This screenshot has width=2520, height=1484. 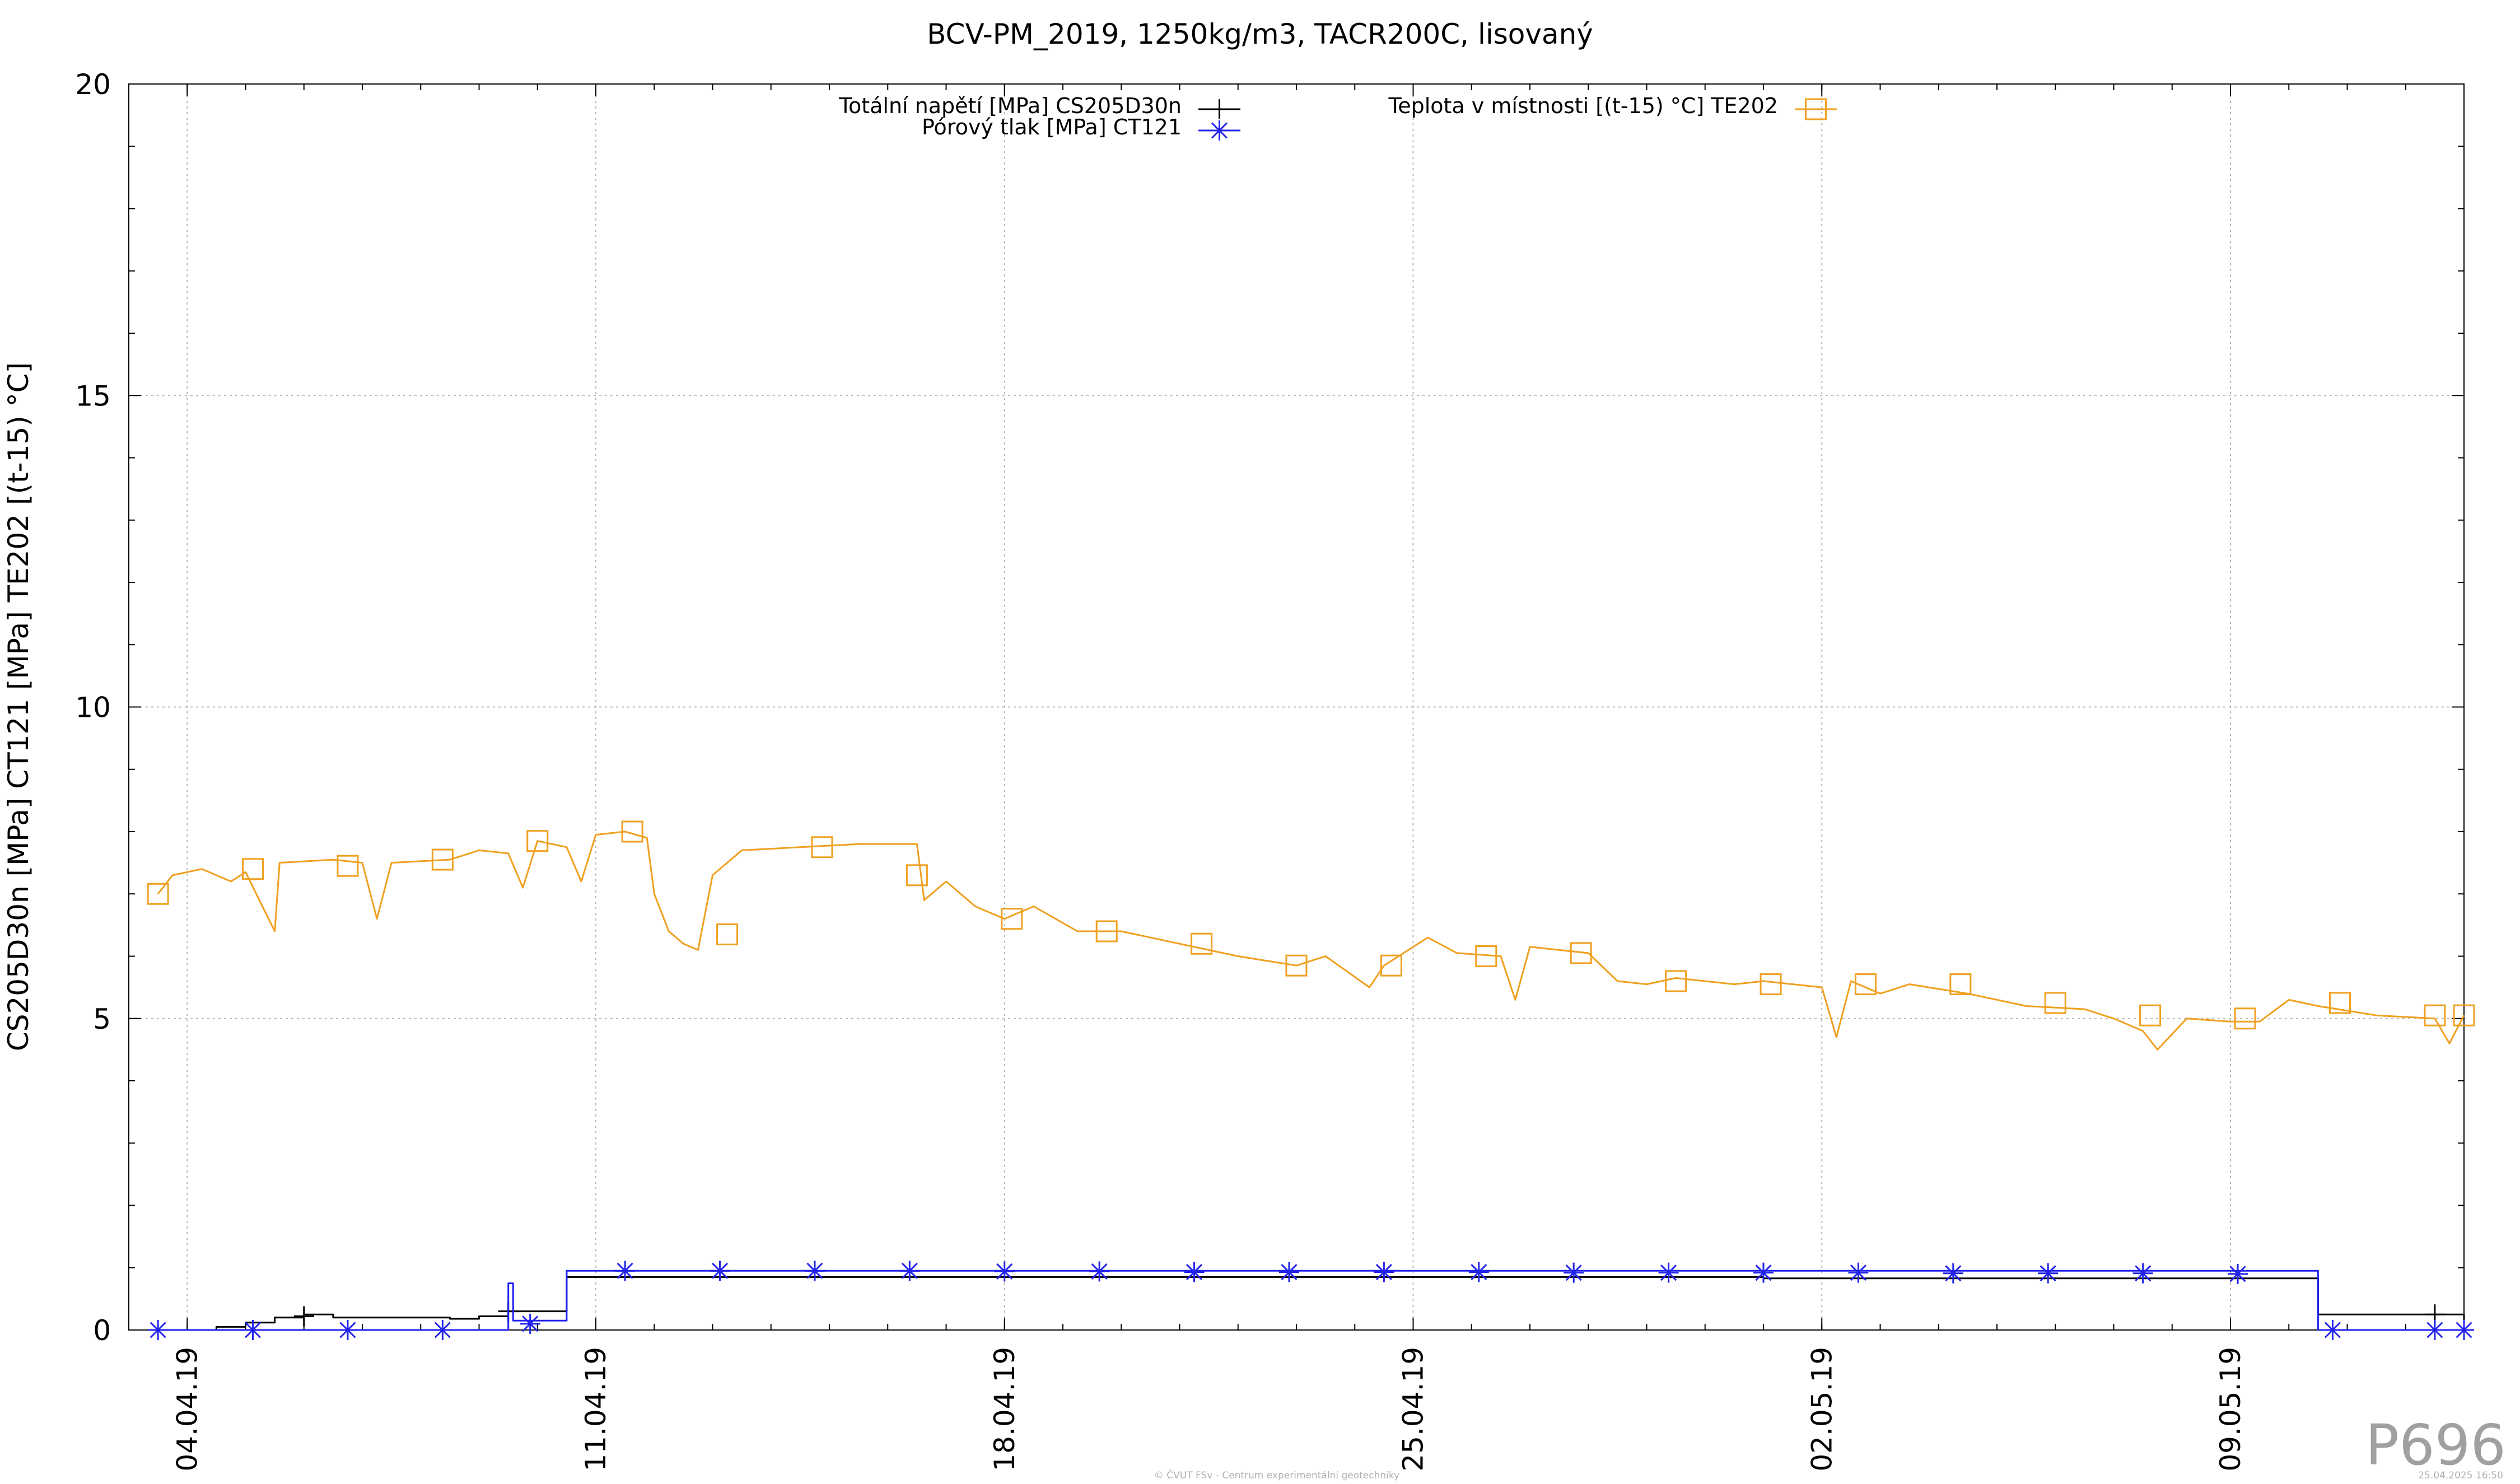 I want to click on x-tick-label: 04.04.19, so click(x=187, y=1410).